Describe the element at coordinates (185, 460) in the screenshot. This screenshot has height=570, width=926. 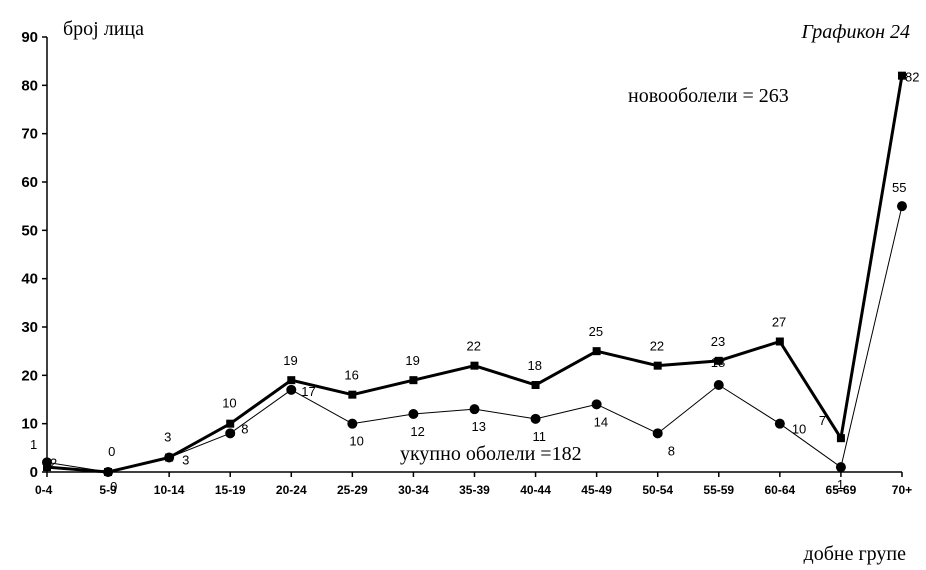
I see `data-label-total: 3` at that location.